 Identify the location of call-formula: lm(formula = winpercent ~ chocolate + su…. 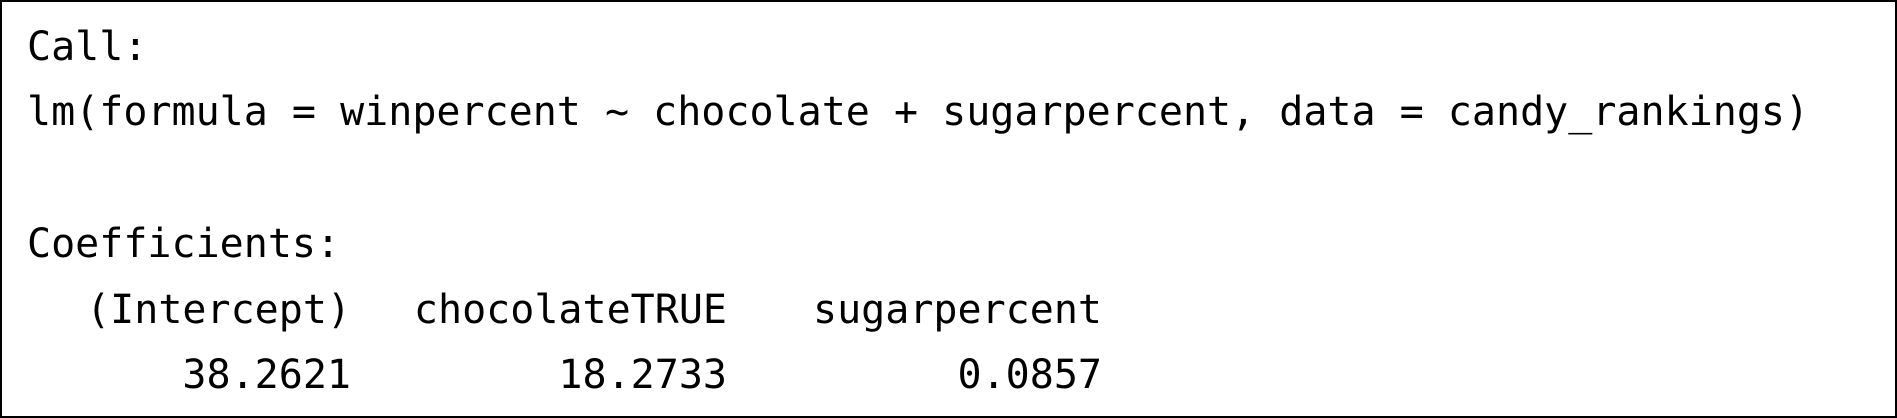
(918, 112).